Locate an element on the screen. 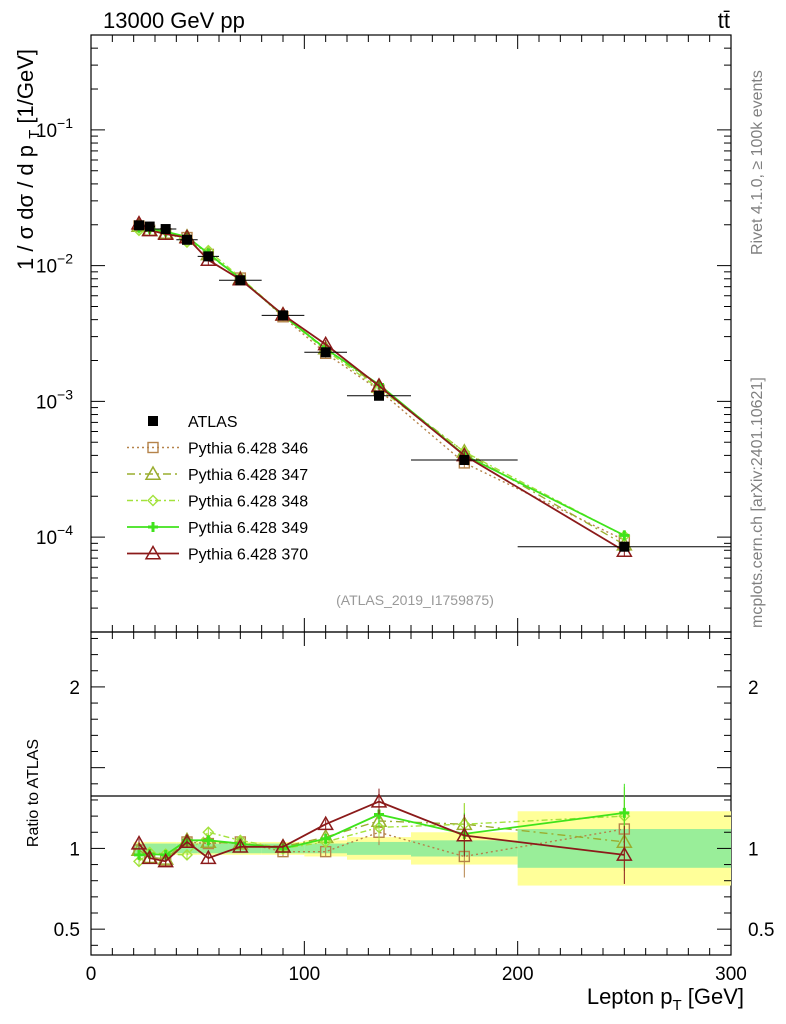 This screenshot has width=786, height=1024. source-label: mcplots.cern.ch [arXiv:2401.10621] is located at coordinates (757, 502).